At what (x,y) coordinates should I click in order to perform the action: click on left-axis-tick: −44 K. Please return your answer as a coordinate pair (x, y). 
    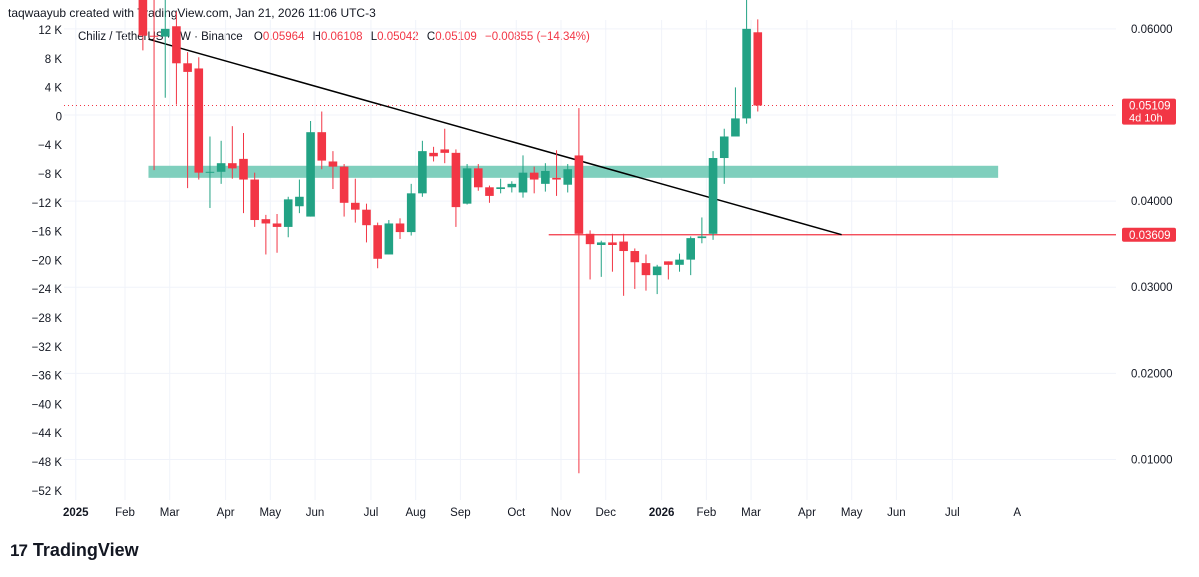
    Looking at the image, I should click on (47, 434).